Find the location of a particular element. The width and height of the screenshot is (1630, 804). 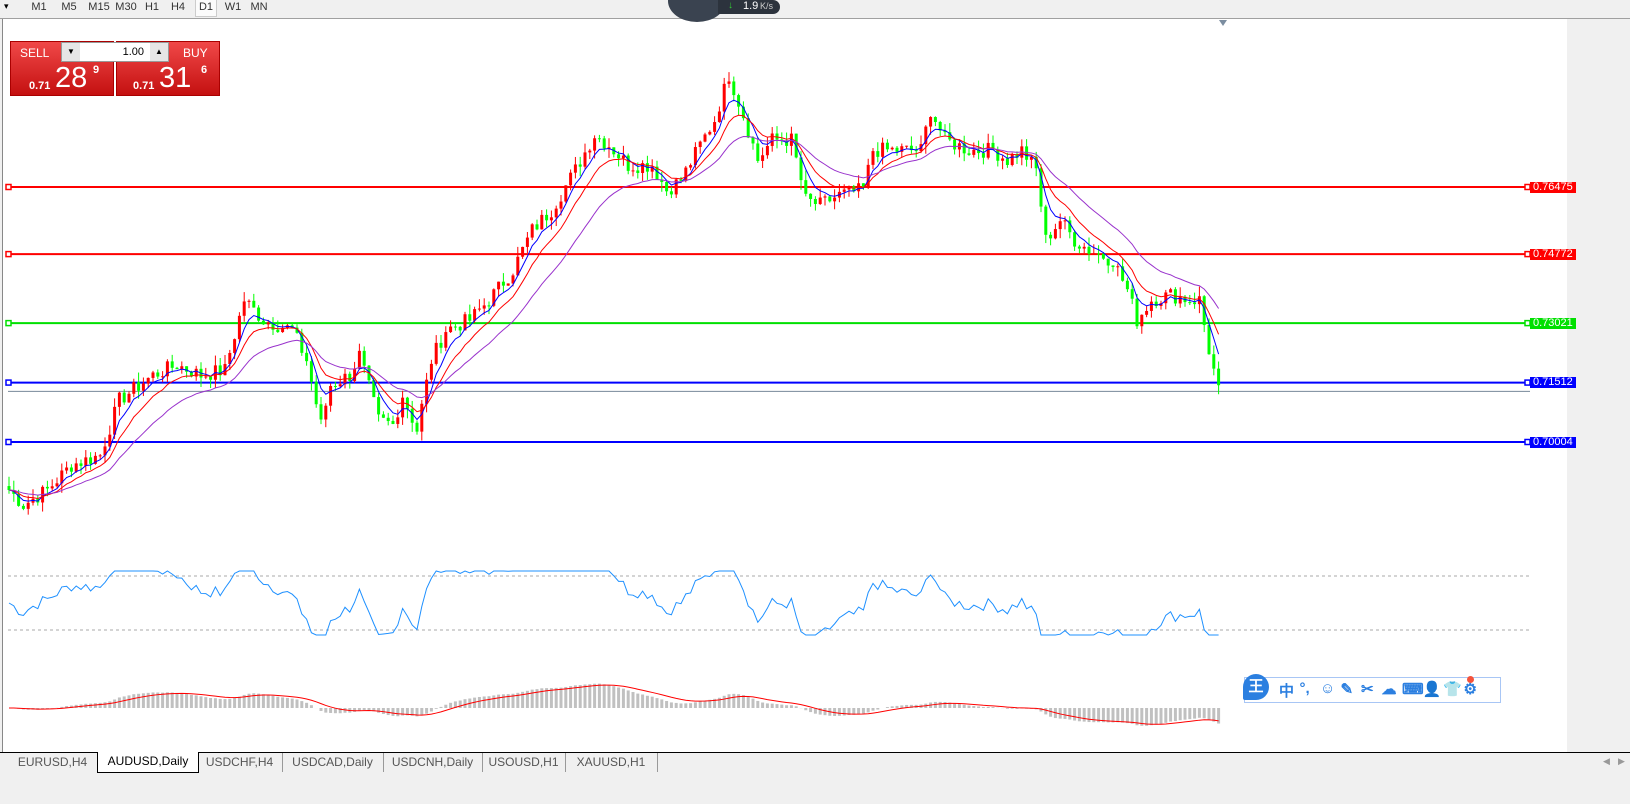

ime-item-icon: °, is located at coordinates (1304, 688).